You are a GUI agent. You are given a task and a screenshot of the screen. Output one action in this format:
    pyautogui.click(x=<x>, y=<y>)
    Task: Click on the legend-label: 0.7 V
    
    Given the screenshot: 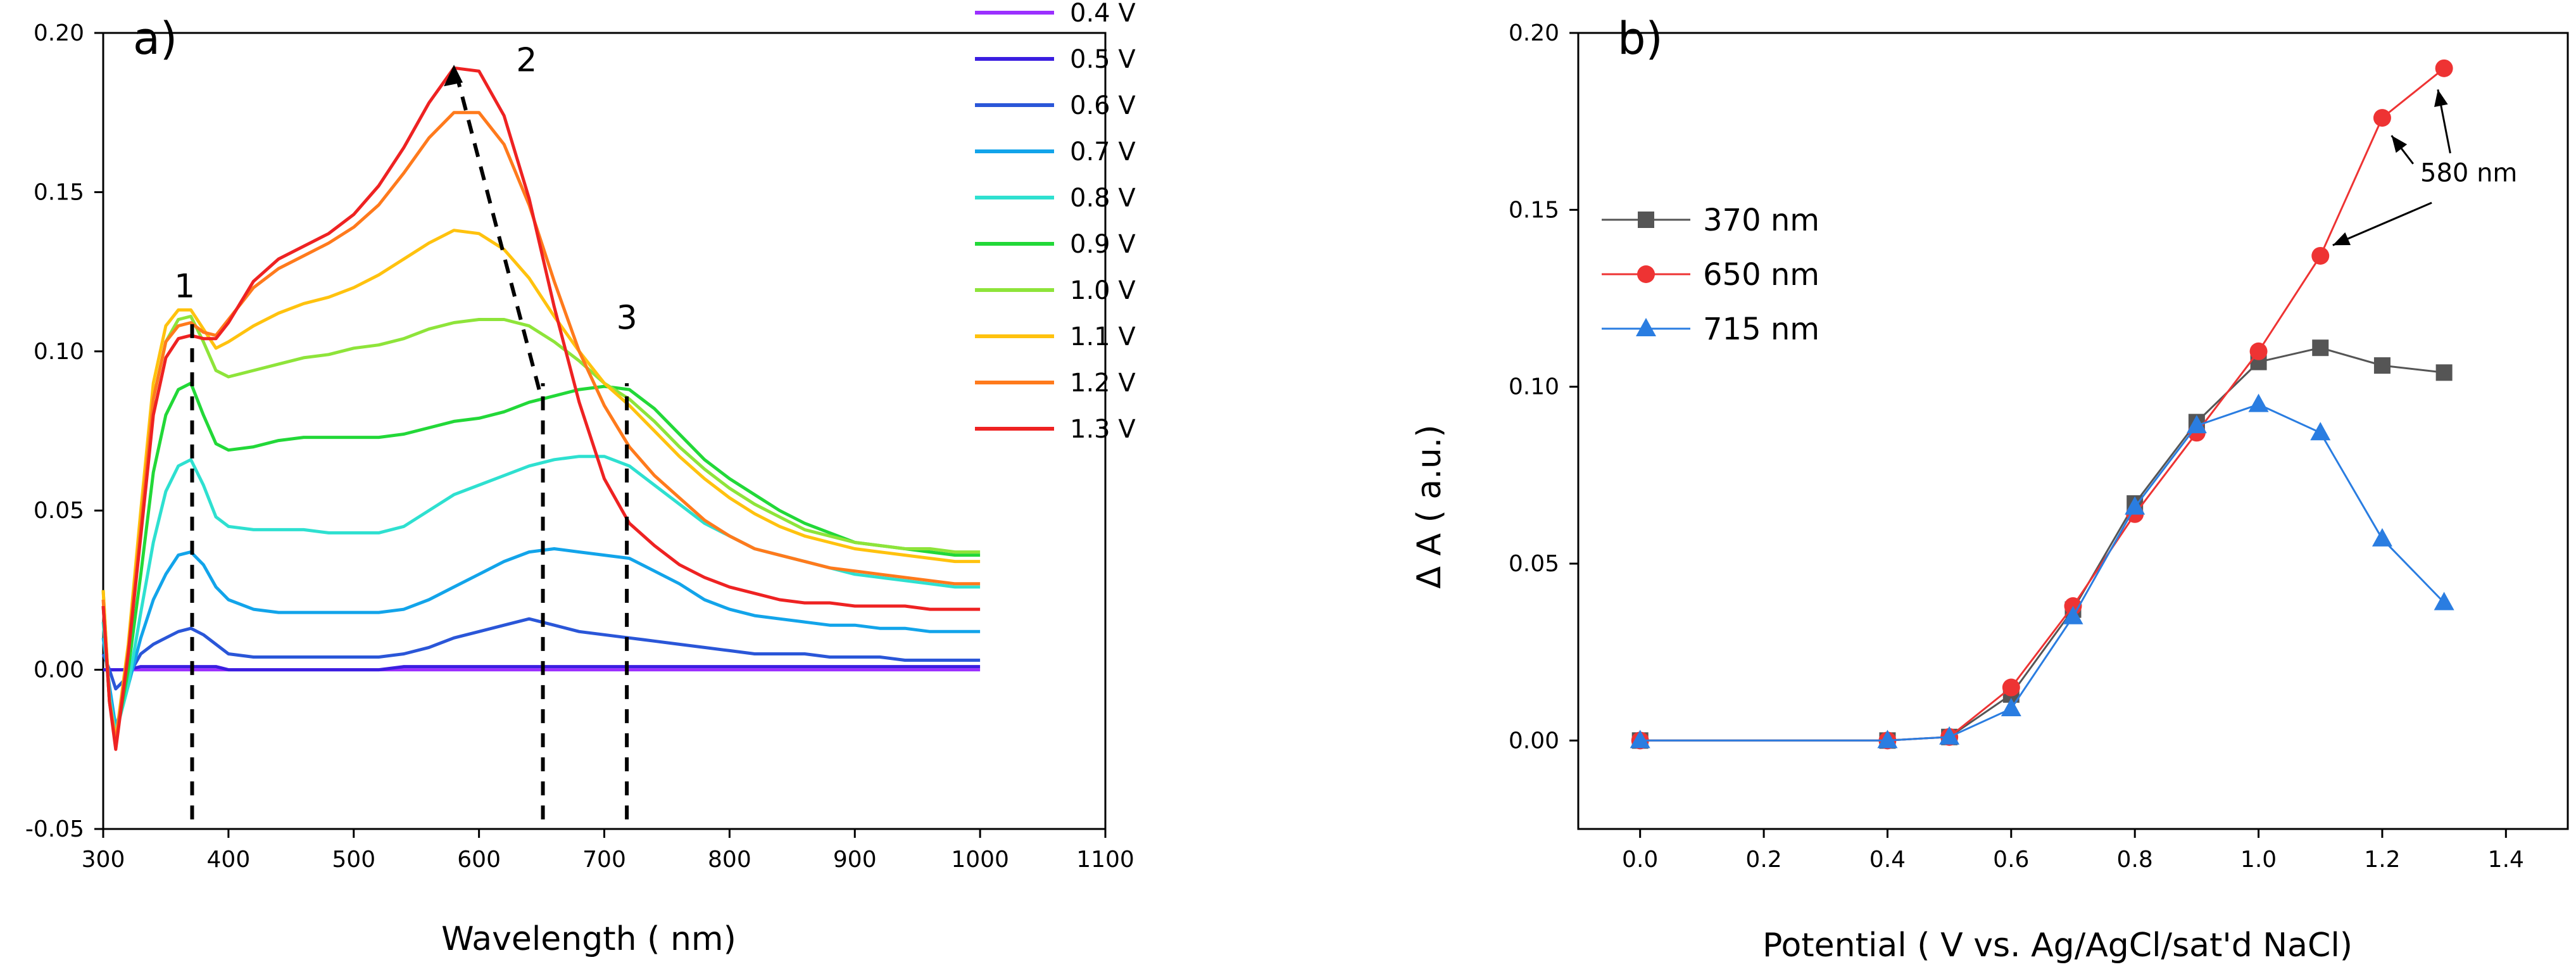 What is the action you would take?
    pyautogui.click(x=1103, y=152)
    